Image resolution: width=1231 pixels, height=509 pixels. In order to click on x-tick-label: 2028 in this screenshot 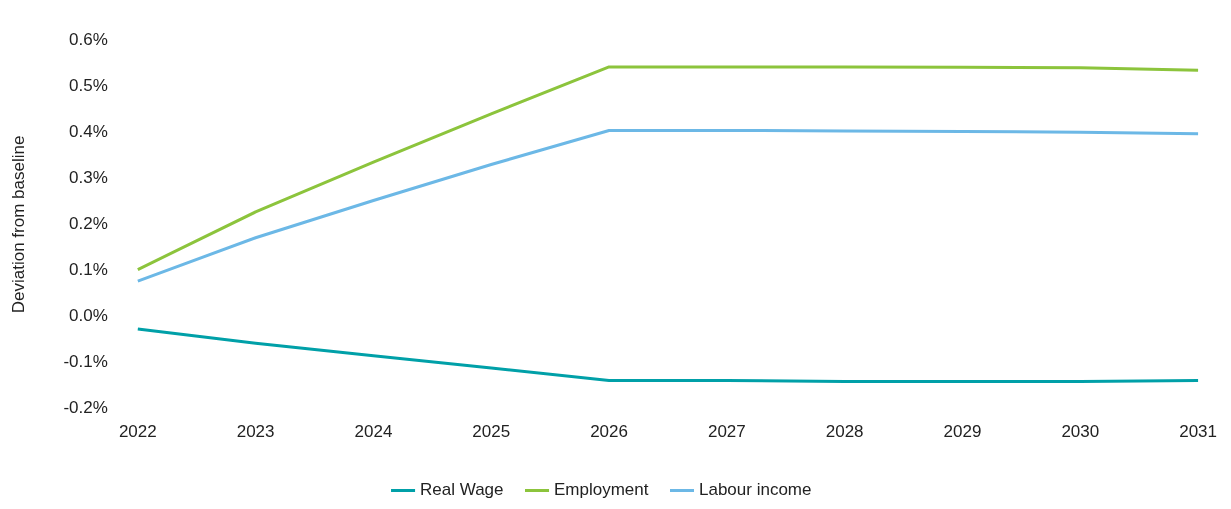, I will do `click(844, 432)`.